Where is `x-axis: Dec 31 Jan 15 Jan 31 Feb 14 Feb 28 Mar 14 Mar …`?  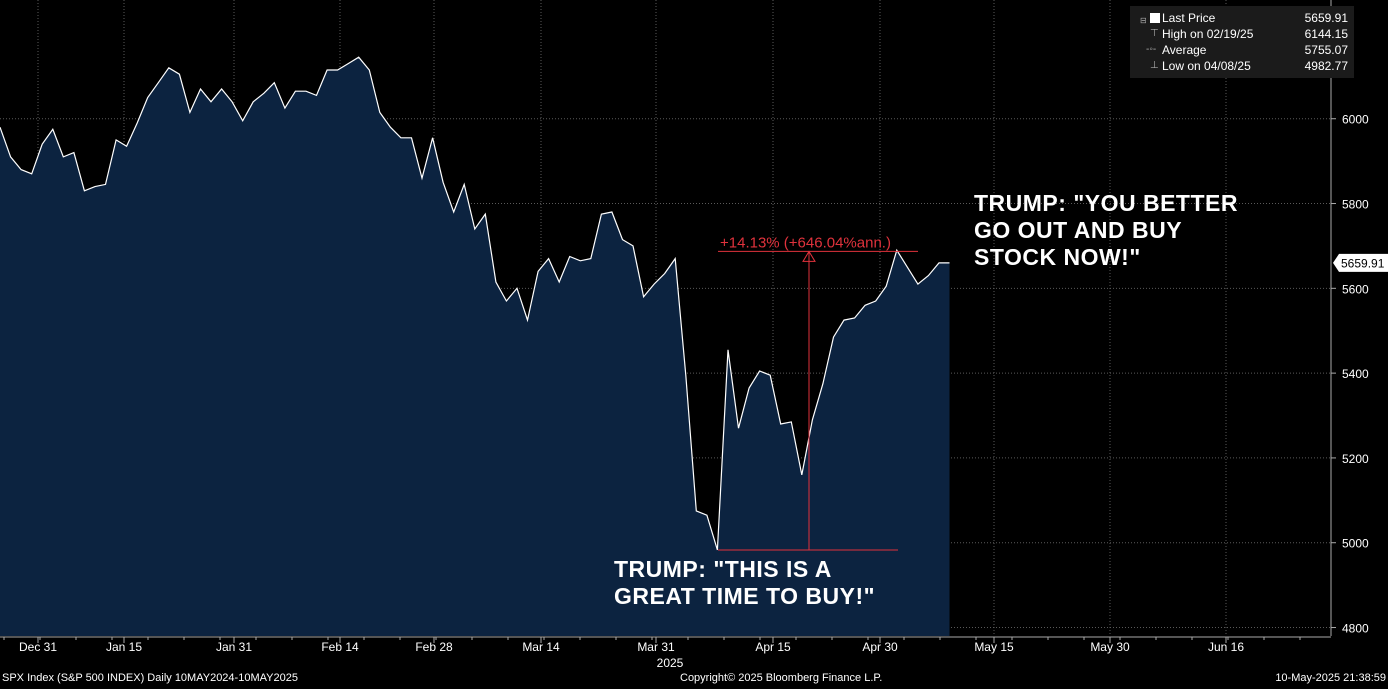
x-axis: Dec 31 Jan 15 Jan 31 Feb 14 Feb 28 Mar 14 Mar … is located at coordinates (665, 653).